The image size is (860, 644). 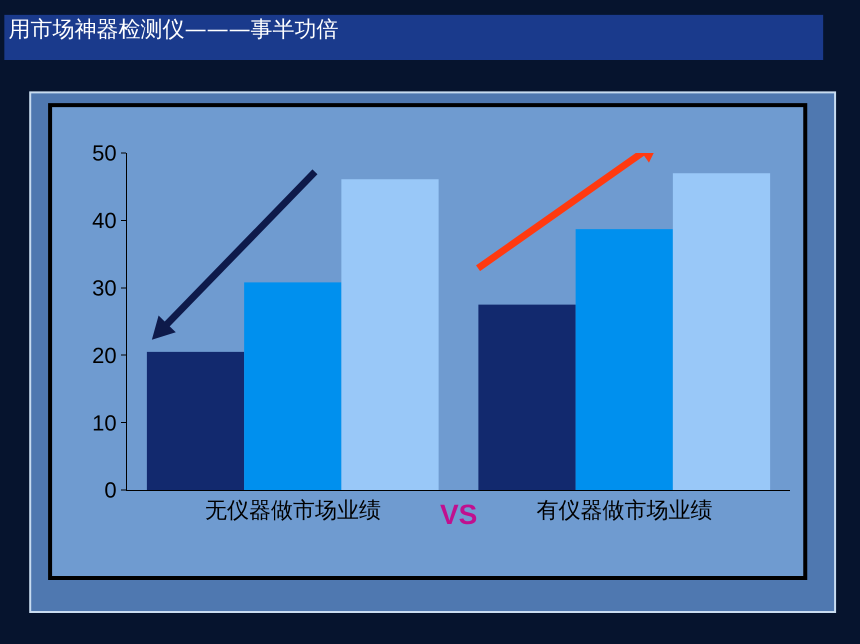 I want to click on y-tick-label: 10, so click(x=104, y=423).